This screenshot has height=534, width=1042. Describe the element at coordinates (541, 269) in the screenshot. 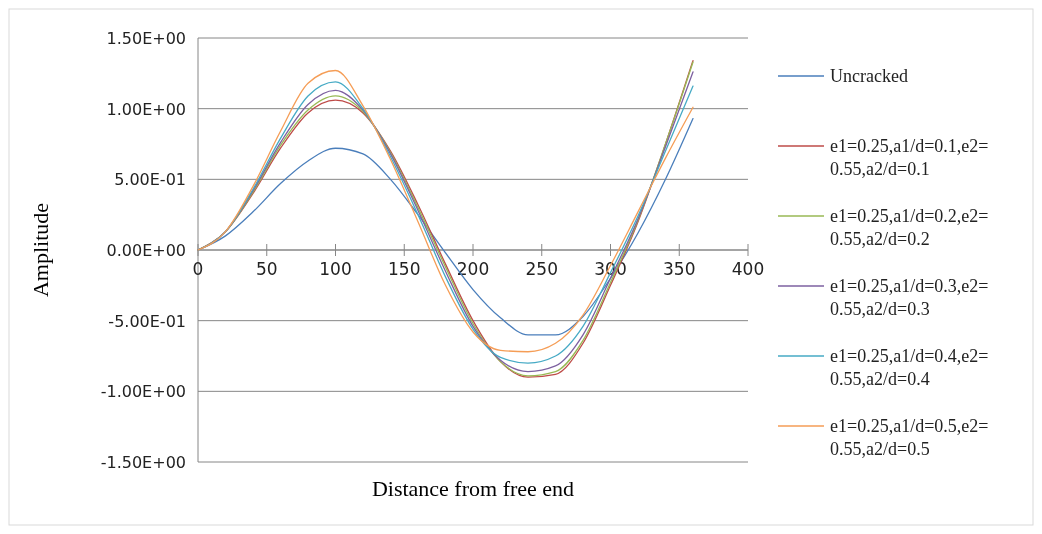

I see `x-tick-label: 250` at that location.